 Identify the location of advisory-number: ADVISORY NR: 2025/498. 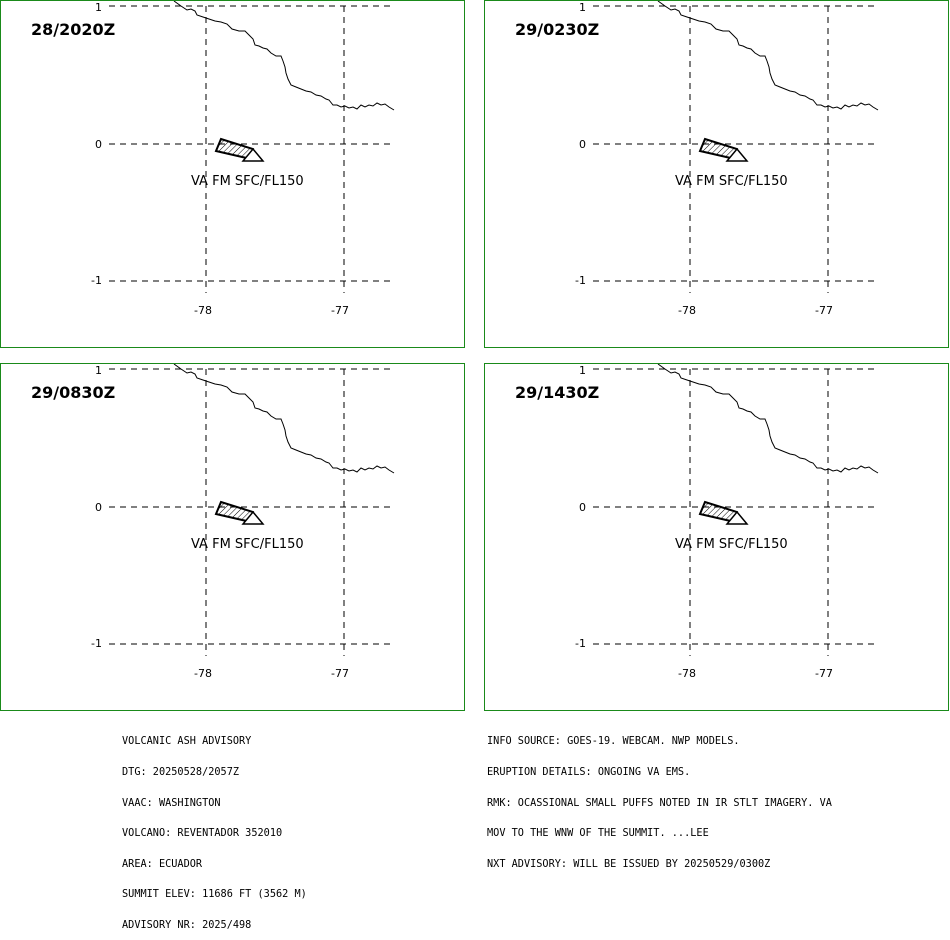
(187, 925).